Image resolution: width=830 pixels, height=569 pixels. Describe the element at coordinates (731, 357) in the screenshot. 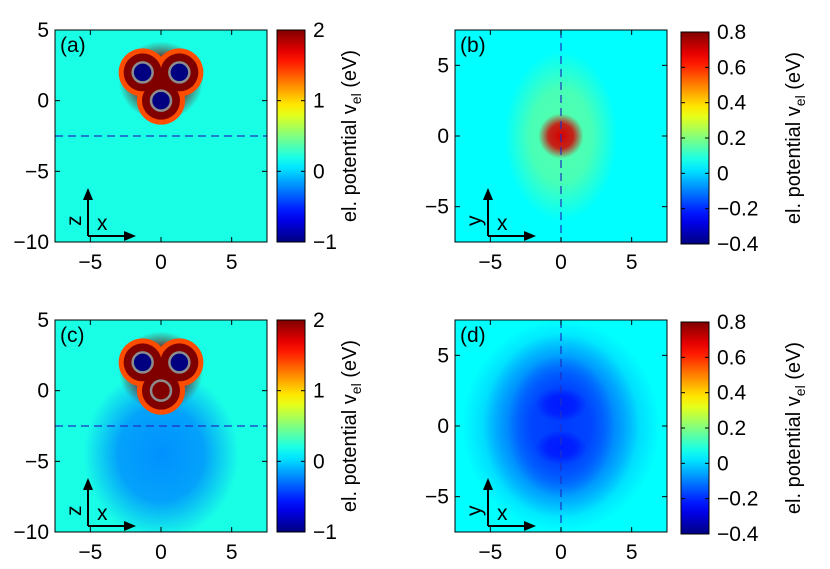

I see `colorbar-d-tick-label: 0.6` at that location.